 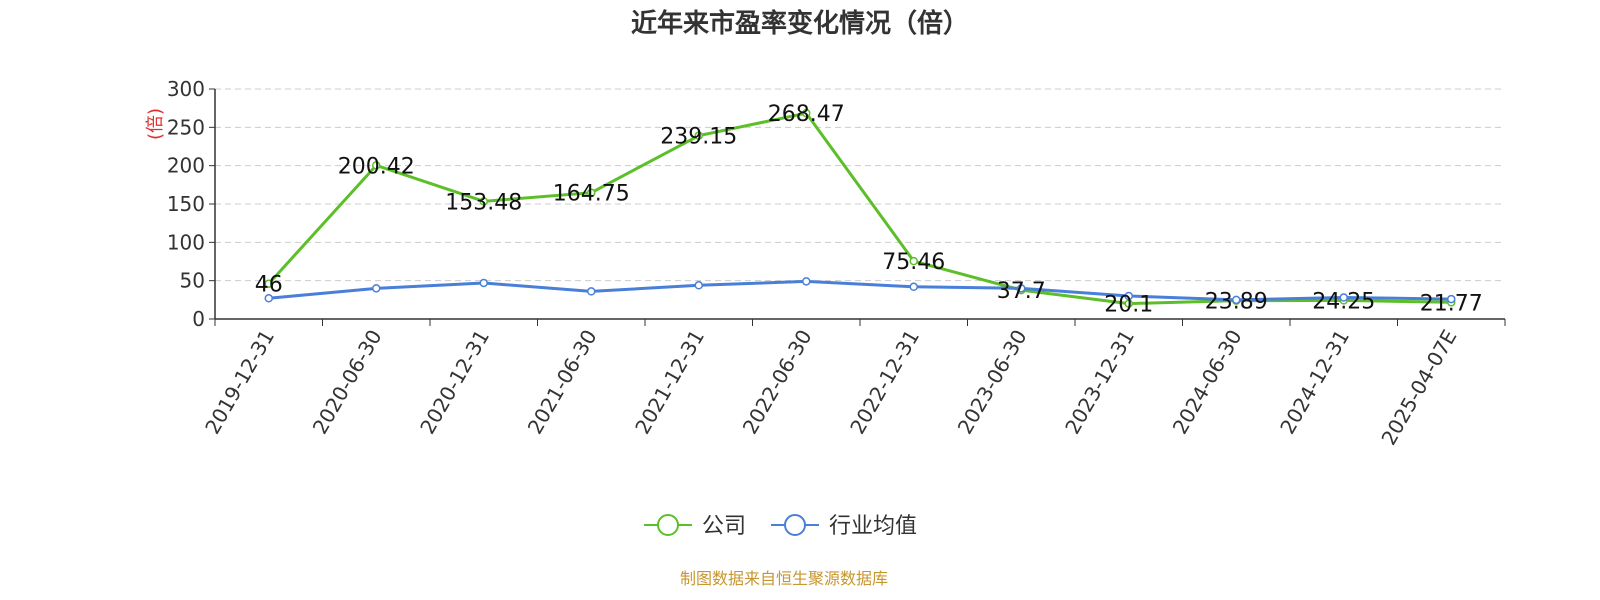 I want to click on x-tick-label: 2020-06-30, so click(x=347, y=382).